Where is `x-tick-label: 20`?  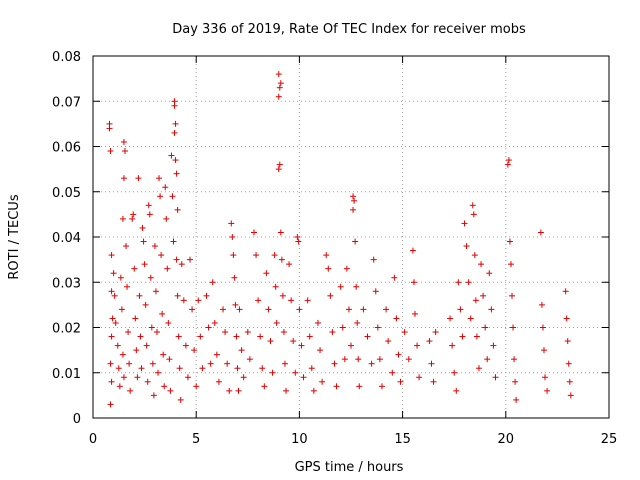
x-tick-label: 20 is located at coordinates (506, 439).